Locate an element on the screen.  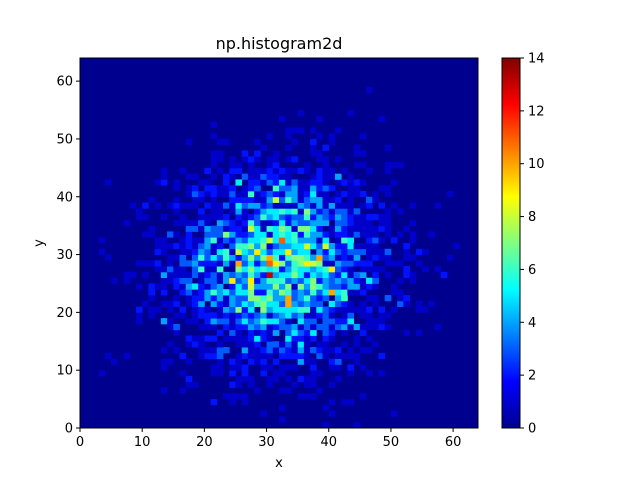
y-tick-label: 30 is located at coordinates (64, 255).